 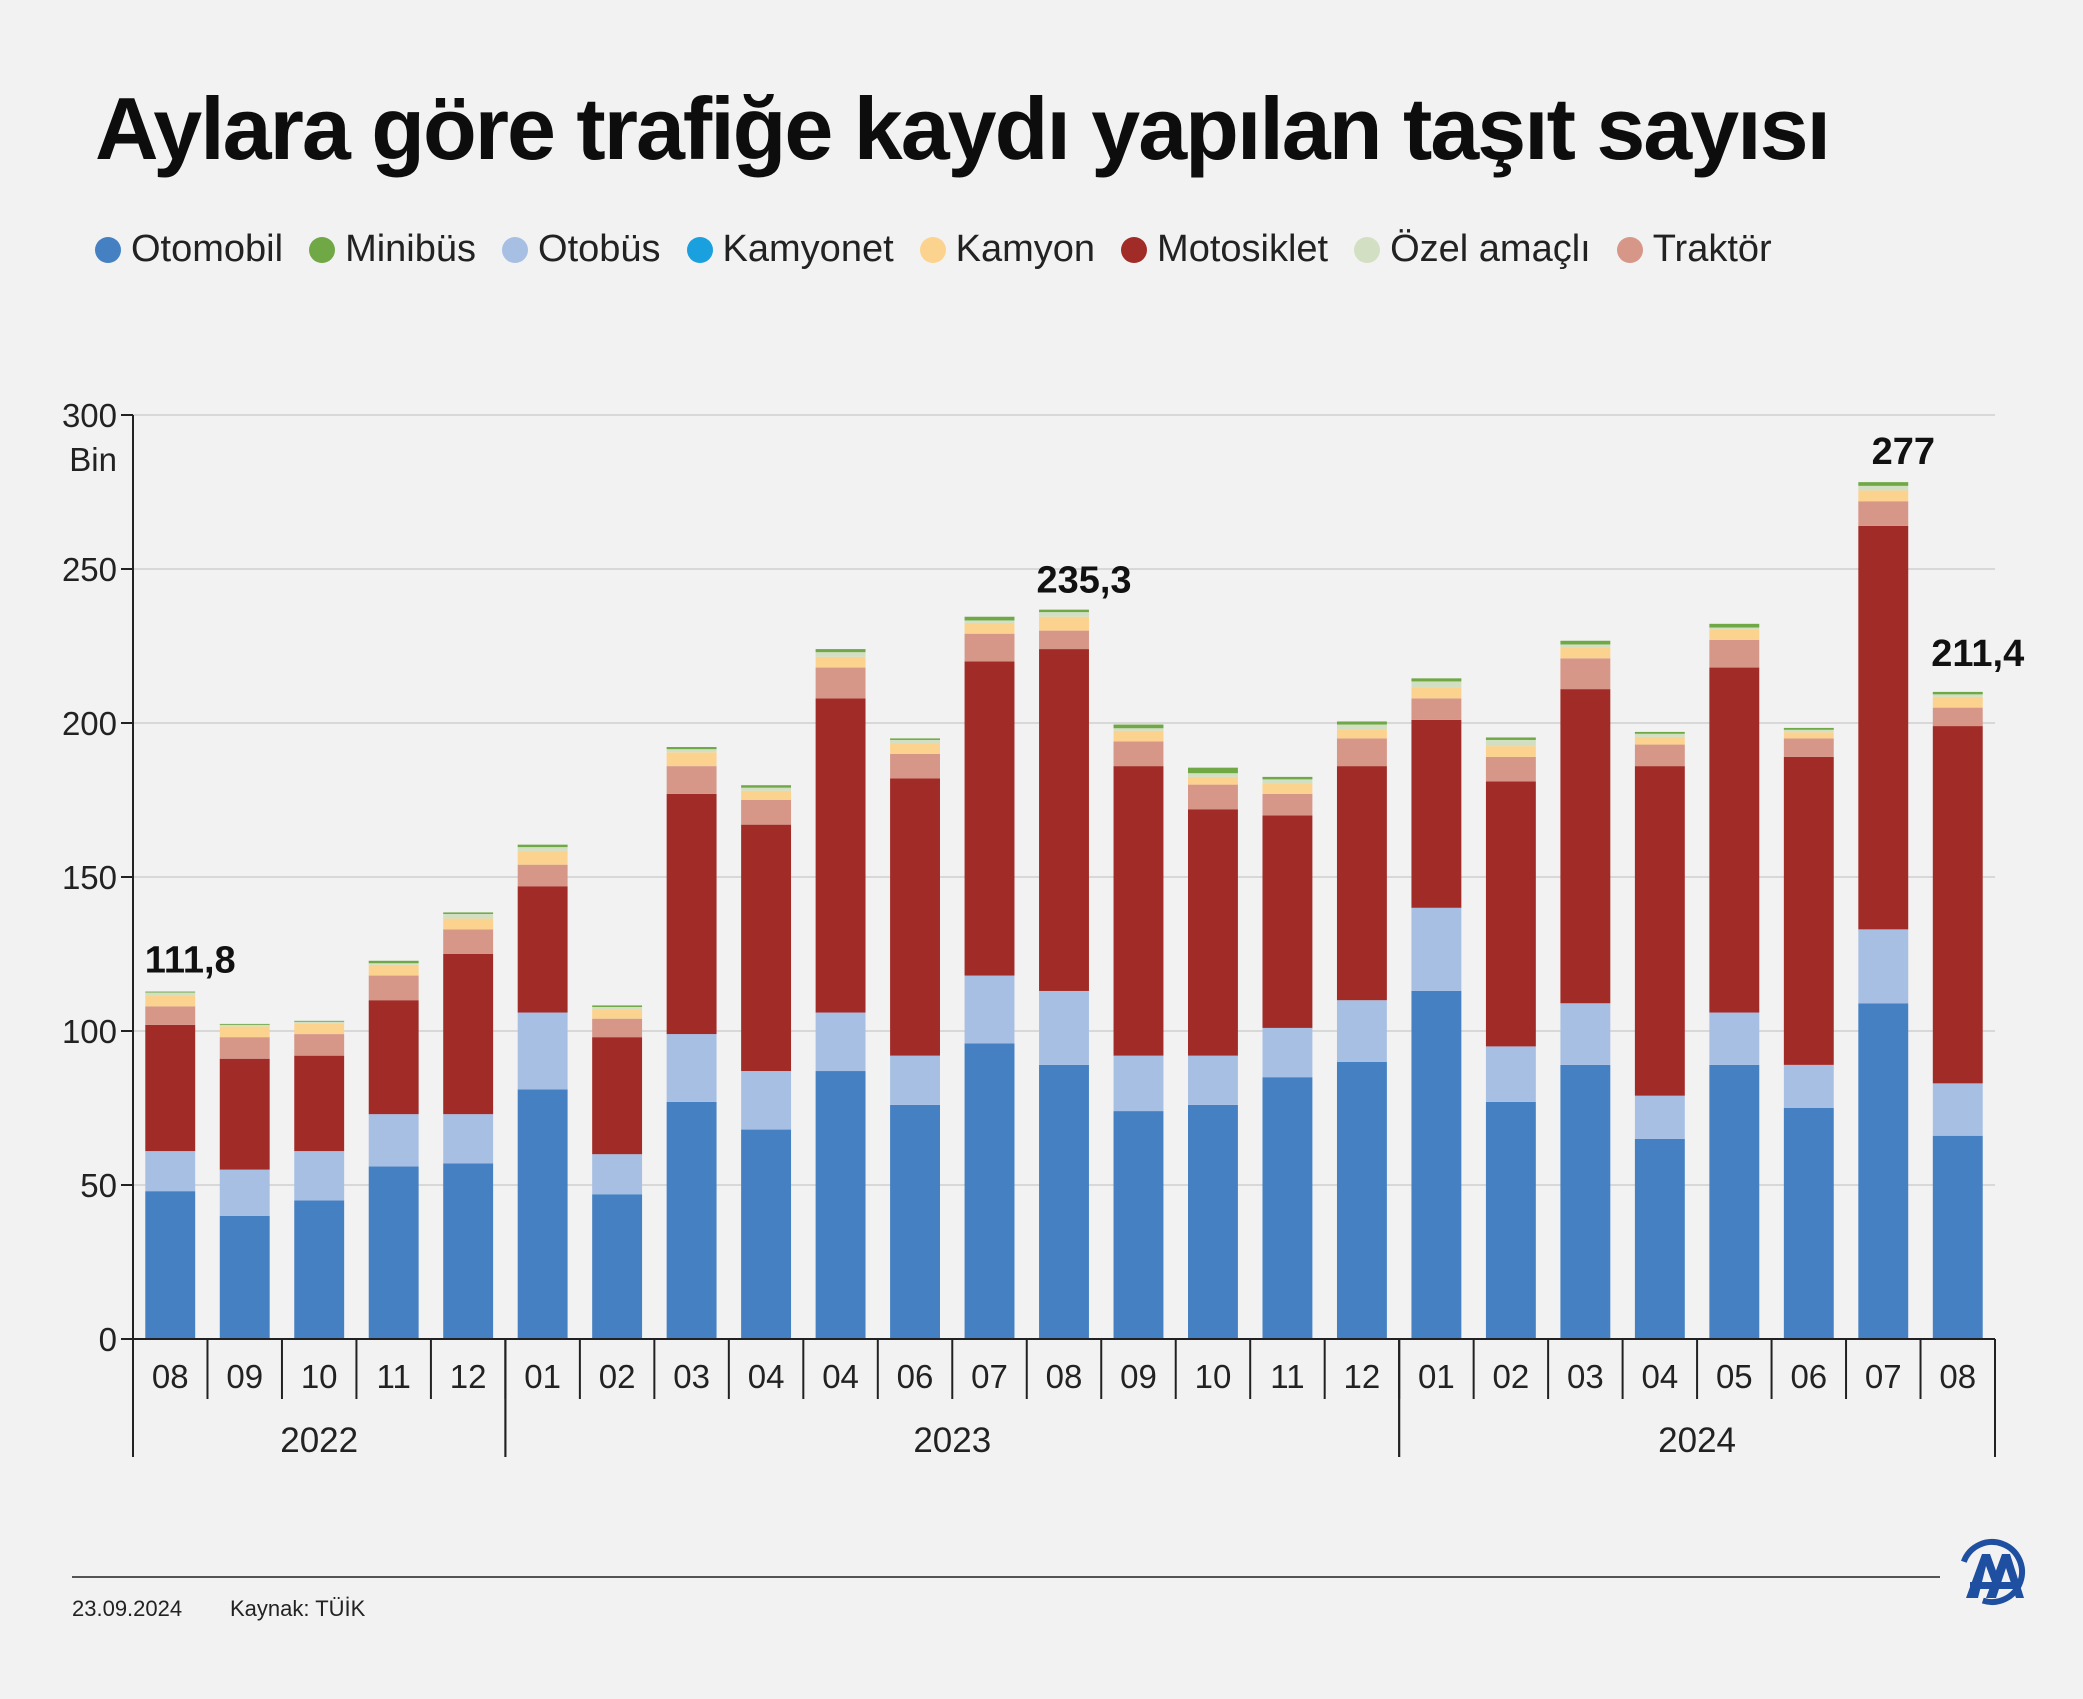 What do you see at coordinates (1083, 580) in the screenshot?
I see `total-label: 235,3` at bounding box center [1083, 580].